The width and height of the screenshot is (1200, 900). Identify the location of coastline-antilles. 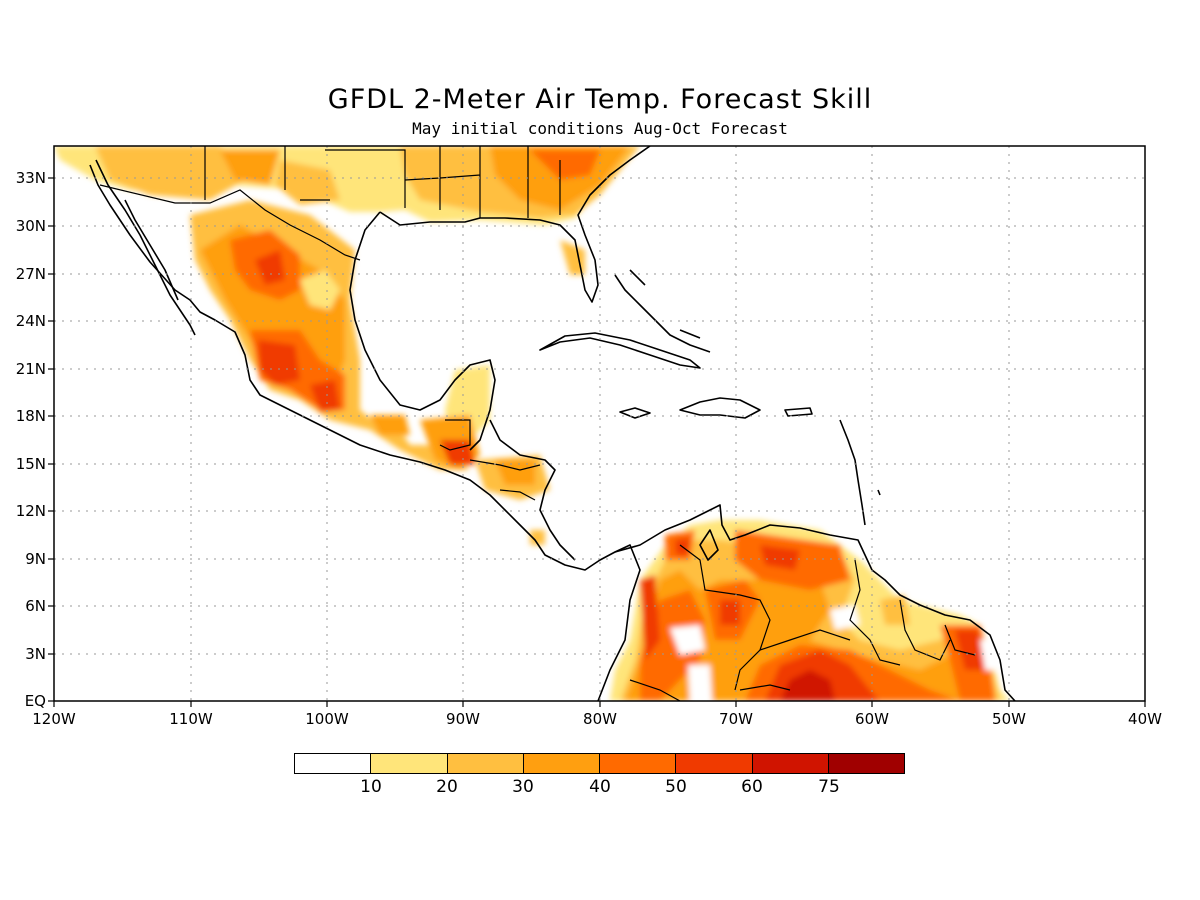
(860, 472).